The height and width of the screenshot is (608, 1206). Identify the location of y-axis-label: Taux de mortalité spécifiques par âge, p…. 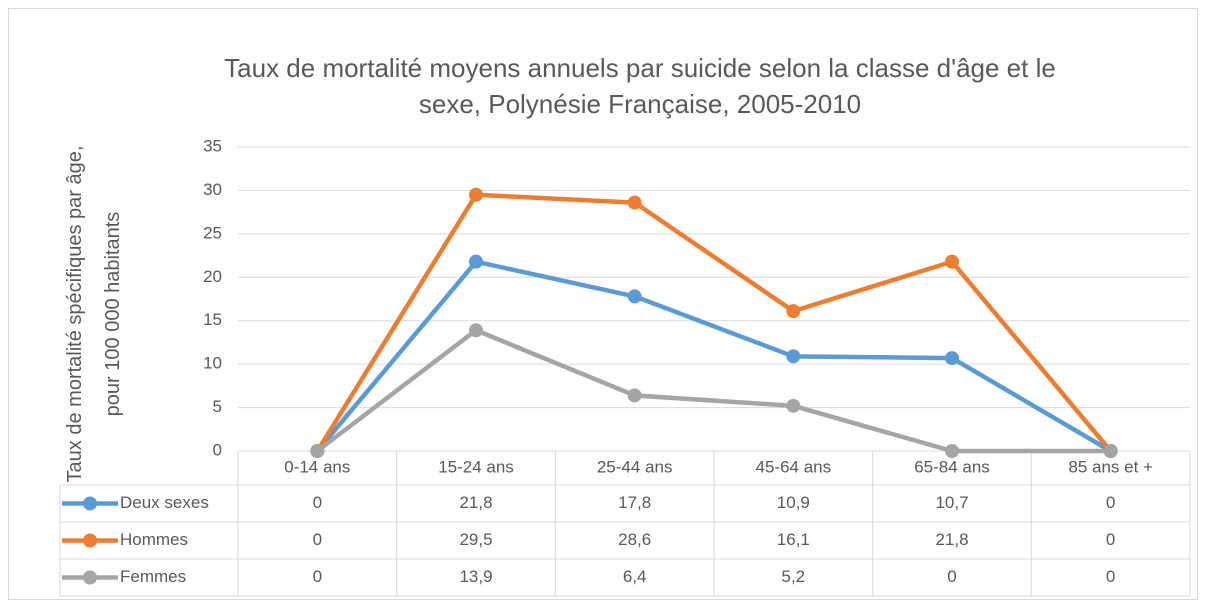
(94, 314).